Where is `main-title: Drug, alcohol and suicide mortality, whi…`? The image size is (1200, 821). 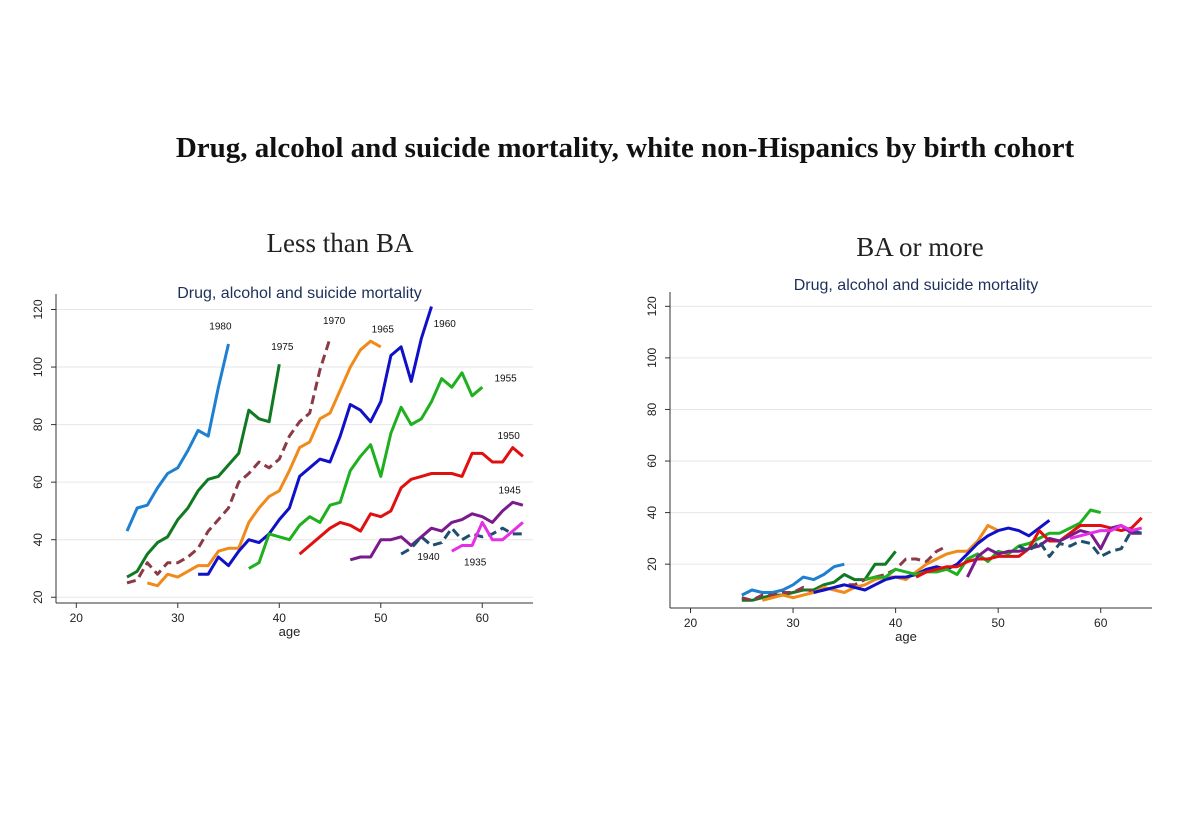
main-title: Drug, alcohol and suicide mortality, whi… is located at coordinates (625, 148).